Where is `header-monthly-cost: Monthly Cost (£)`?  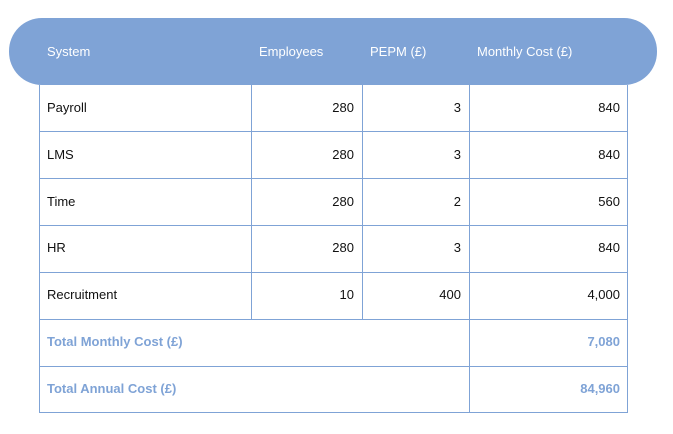 header-monthly-cost: Monthly Cost (£) is located at coordinates (525, 51).